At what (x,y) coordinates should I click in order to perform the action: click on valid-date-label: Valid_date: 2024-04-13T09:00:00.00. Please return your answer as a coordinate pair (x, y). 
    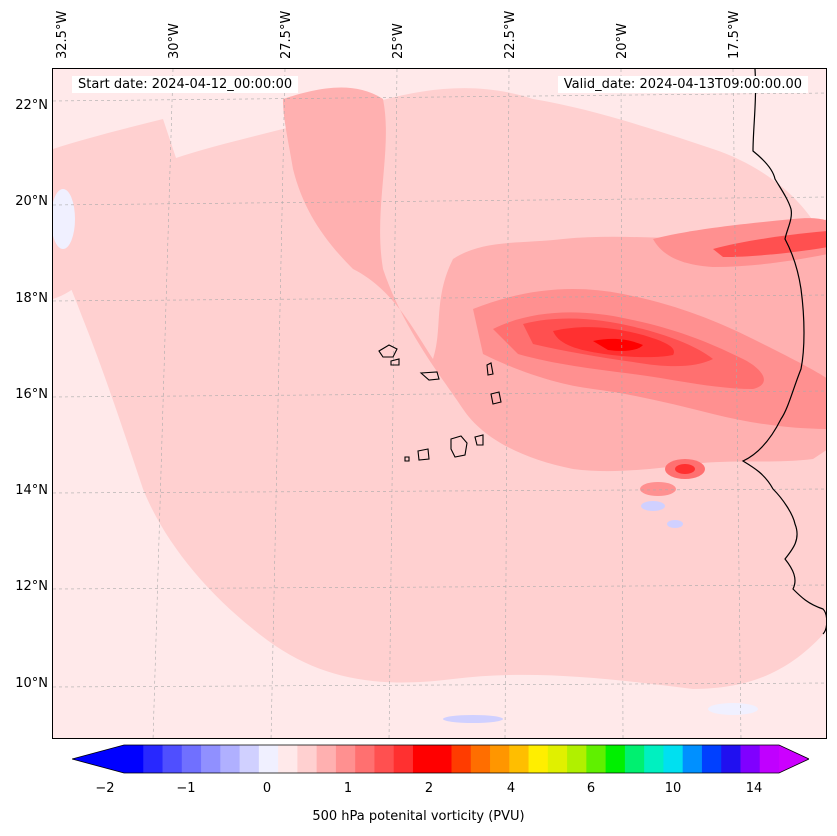
    Looking at the image, I should click on (682, 84).